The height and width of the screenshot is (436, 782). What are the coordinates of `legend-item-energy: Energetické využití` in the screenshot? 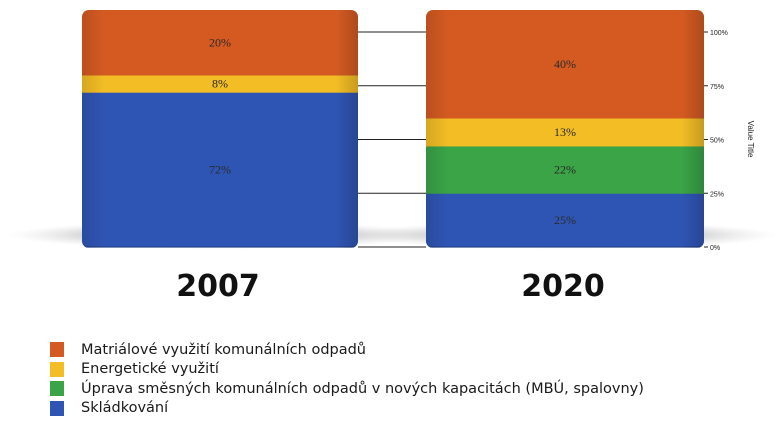 It's located at (347, 370).